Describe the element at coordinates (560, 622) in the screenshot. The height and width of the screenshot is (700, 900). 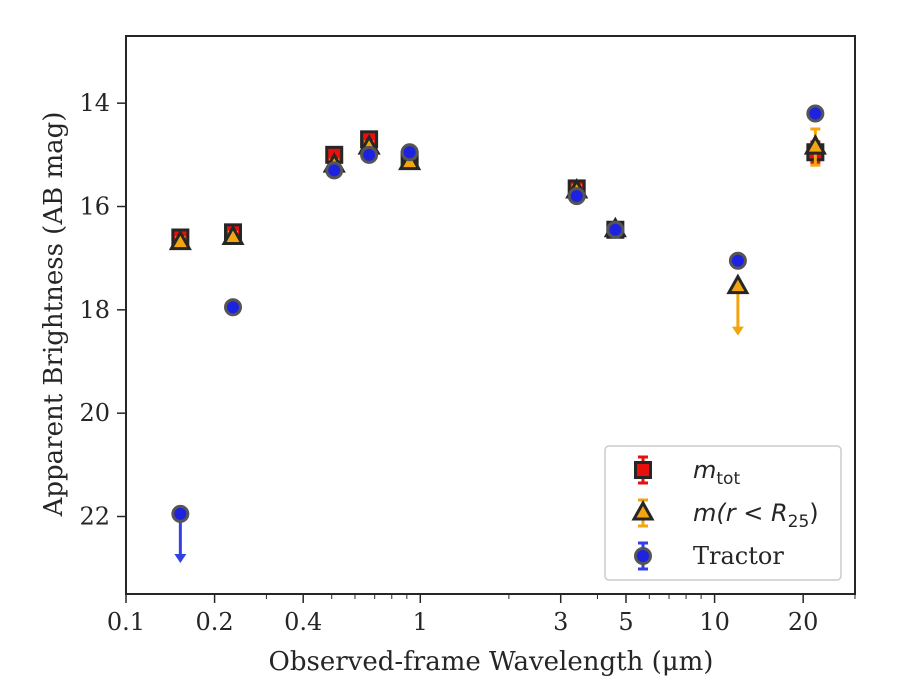
I see `x-tick-label-4: 3` at that location.